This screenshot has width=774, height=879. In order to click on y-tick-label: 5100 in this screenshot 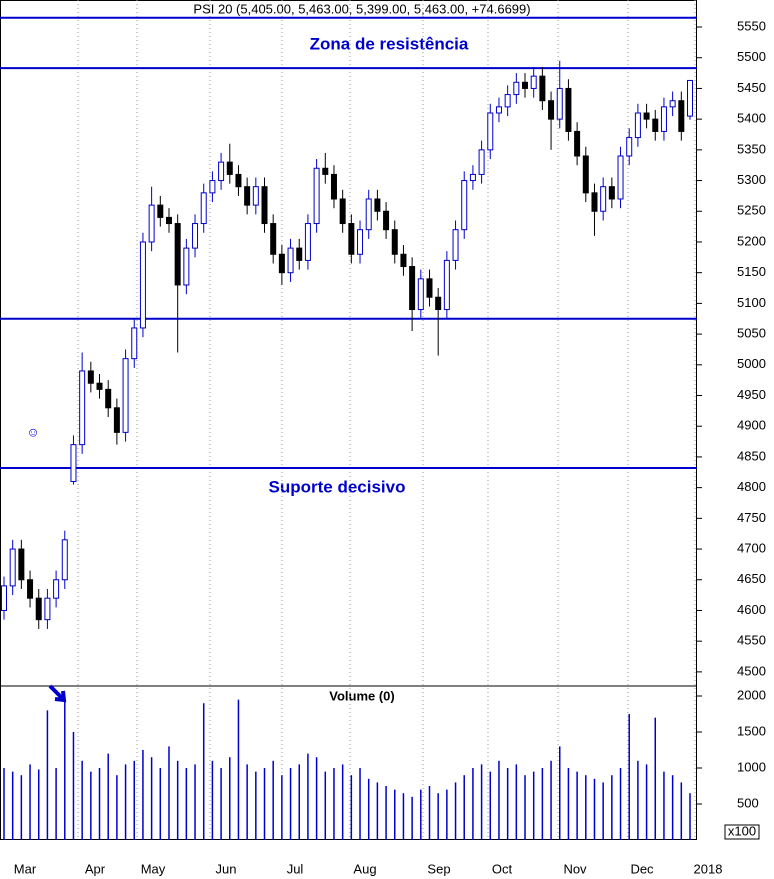, I will do `click(751, 302)`.